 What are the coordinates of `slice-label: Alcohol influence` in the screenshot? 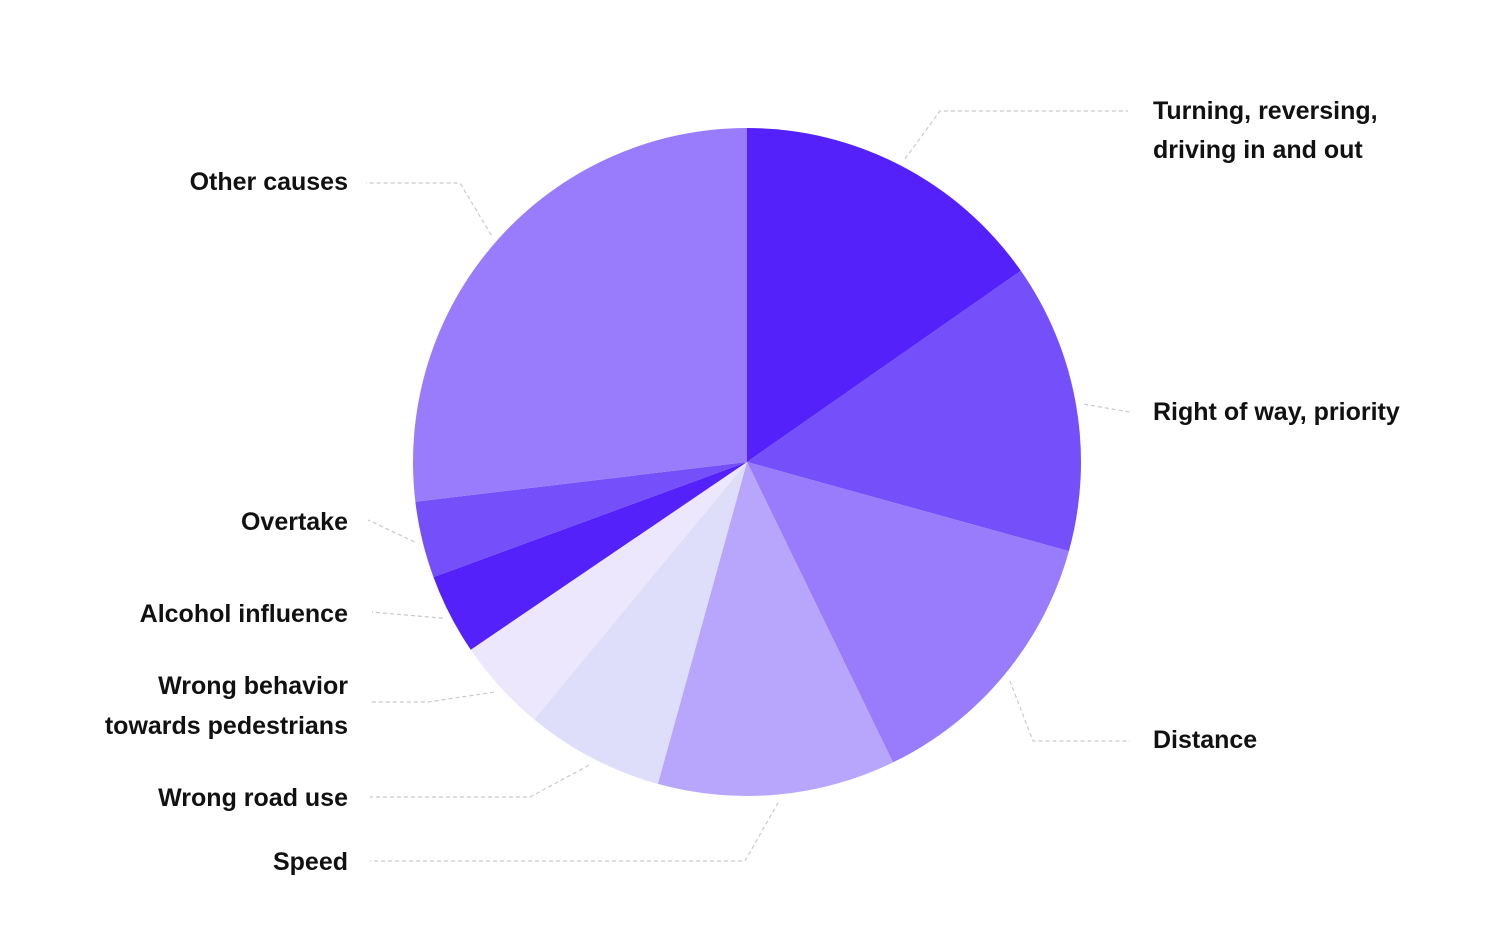 It's located at (244, 614).